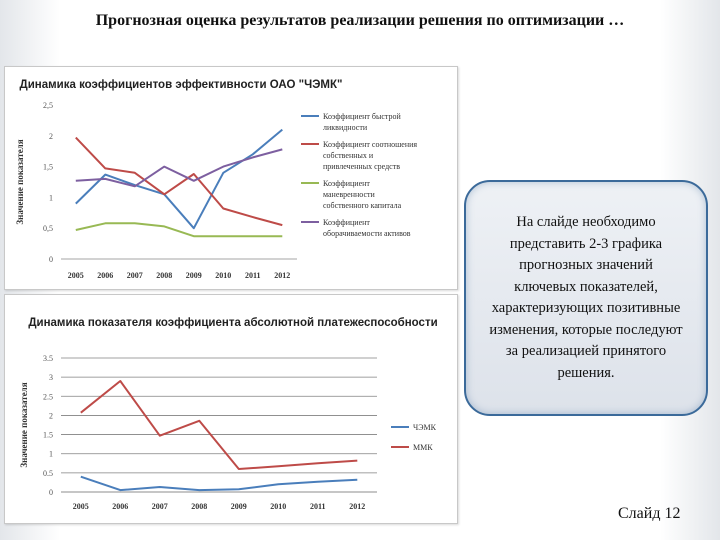  I want to click on legend-label-3-line-1: Коэффициент, so click(346, 183).